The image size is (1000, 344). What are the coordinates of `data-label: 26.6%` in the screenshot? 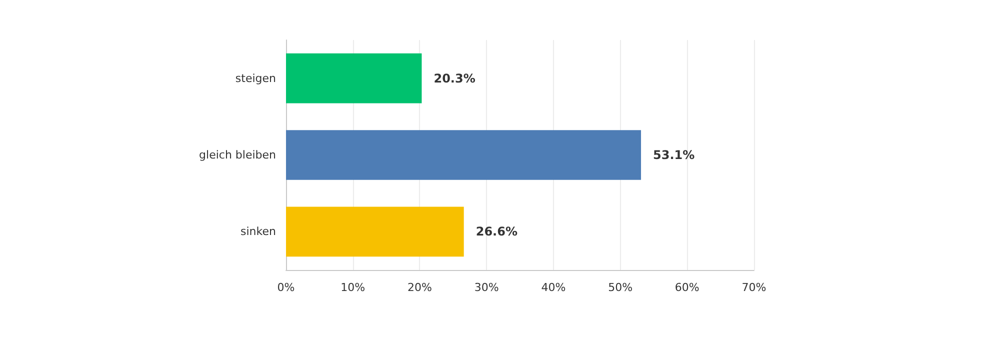 It's located at (497, 231).